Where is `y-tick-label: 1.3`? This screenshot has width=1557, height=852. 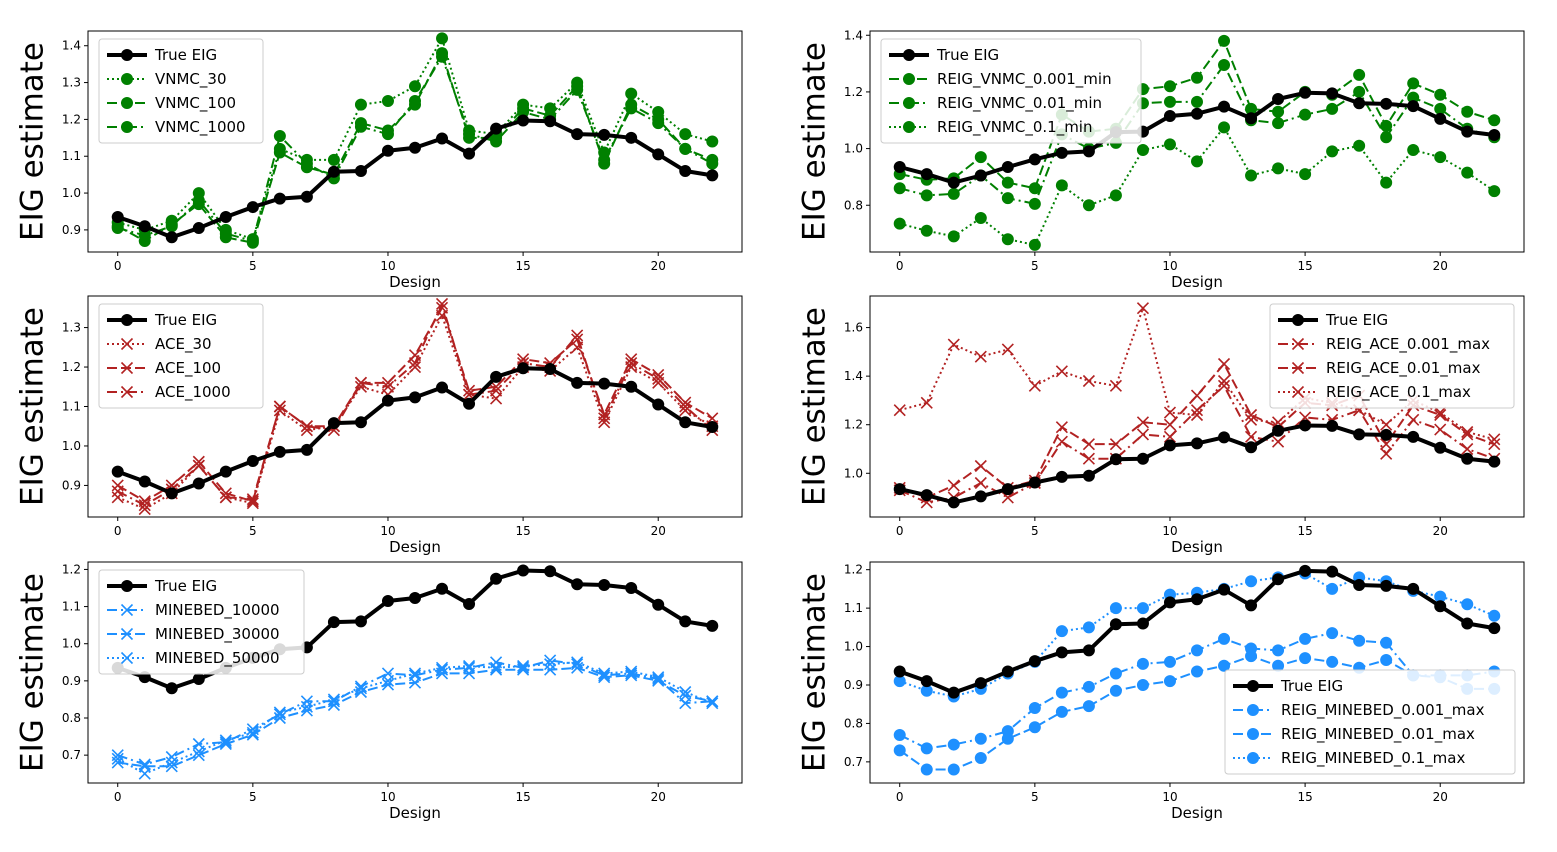 y-tick-label: 1.3 is located at coordinates (71, 328).